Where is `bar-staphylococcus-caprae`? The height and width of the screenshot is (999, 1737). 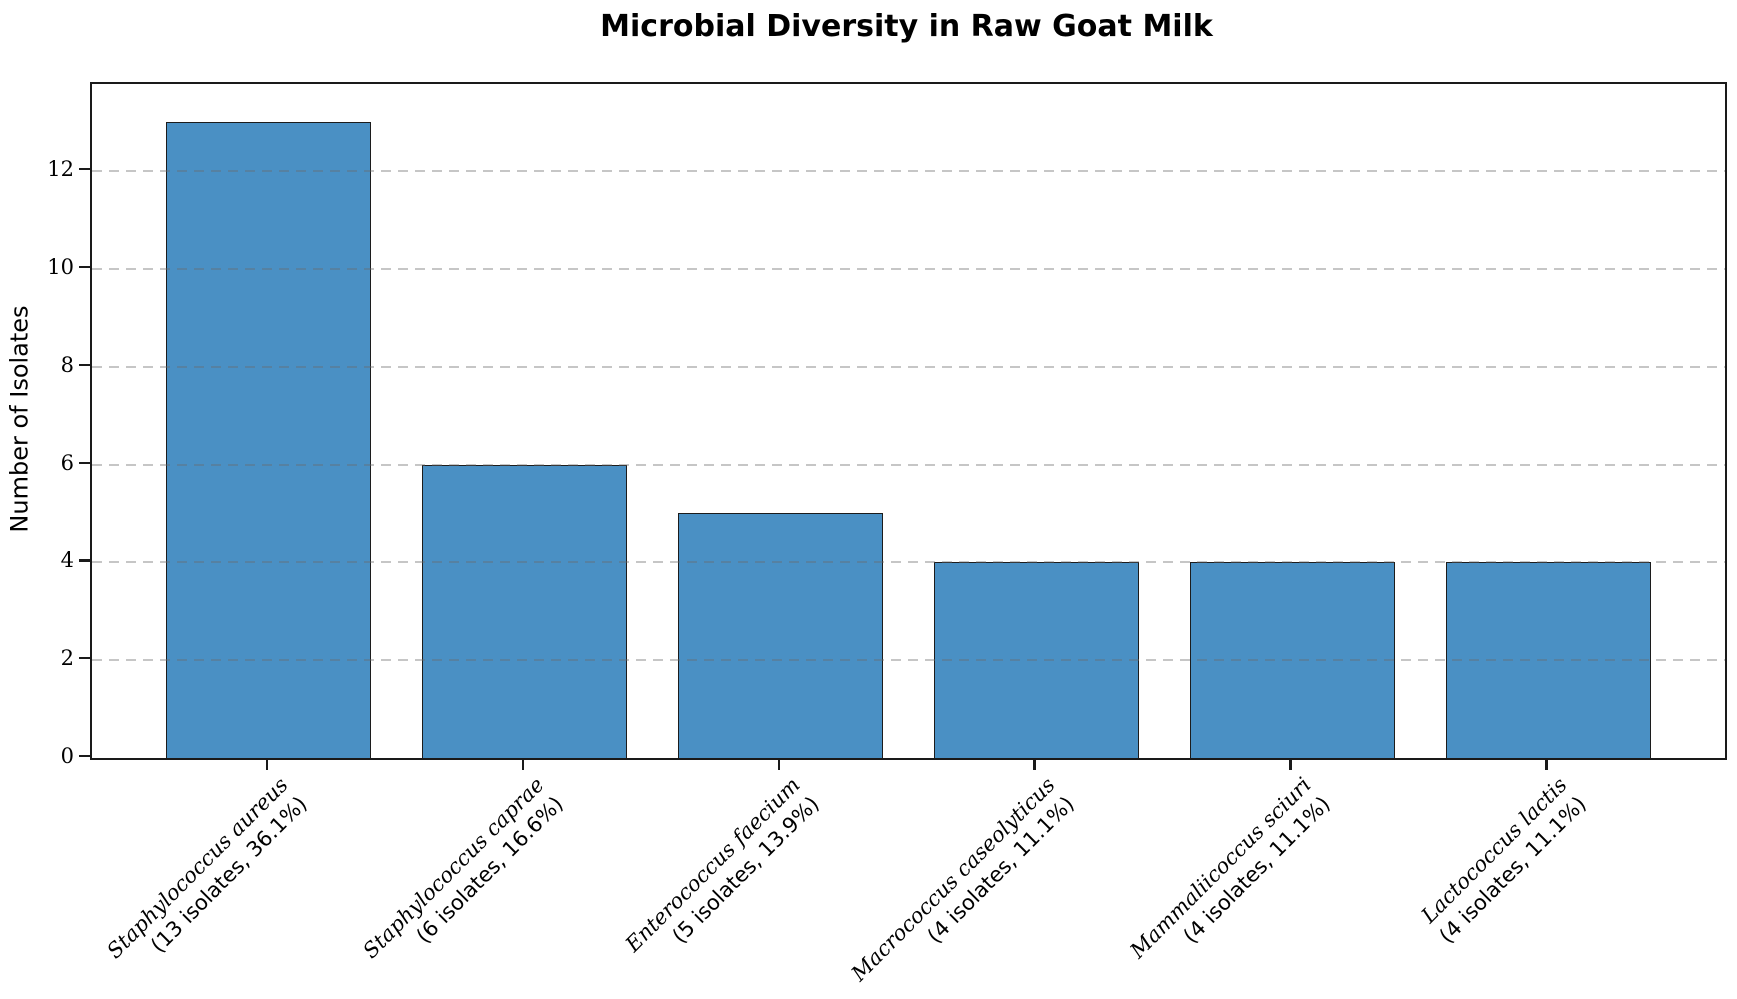 bar-staphylococcus-caprae is located at coordinates (524, 611).